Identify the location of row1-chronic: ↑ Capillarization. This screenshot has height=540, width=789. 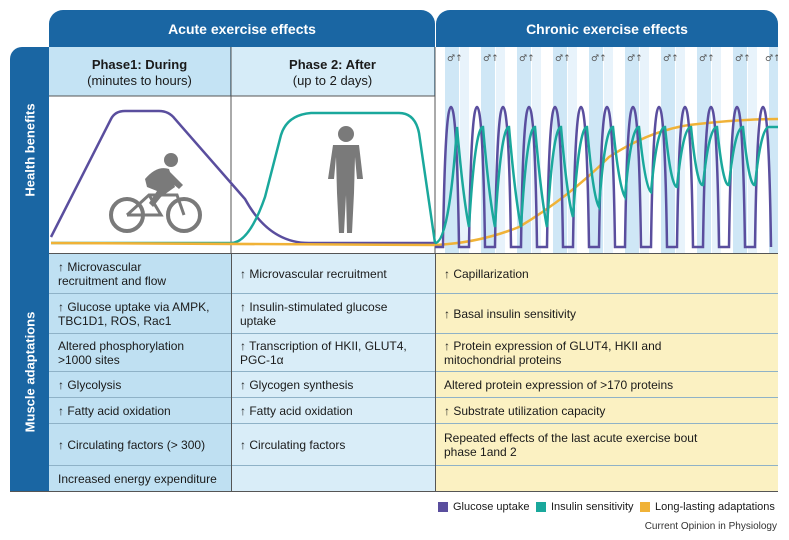
(606, 274).